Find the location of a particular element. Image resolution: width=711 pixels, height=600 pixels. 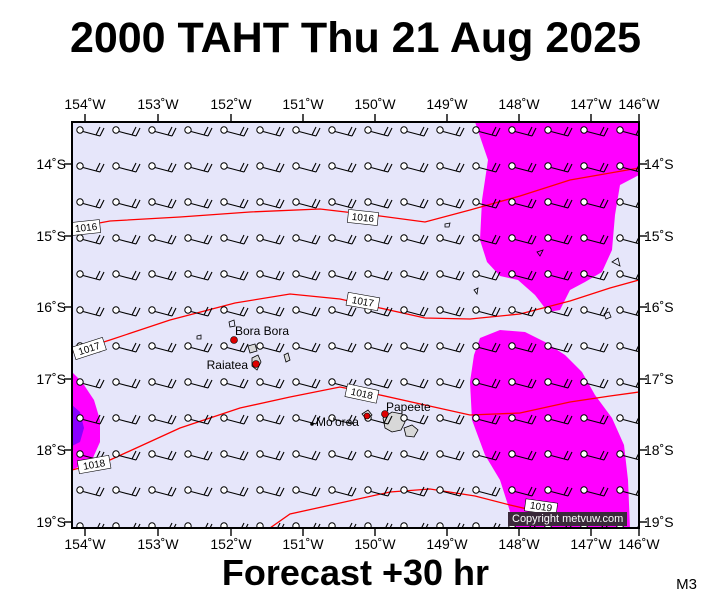

longitude-label-top: 149˚W is located at coordinates (447, 104).